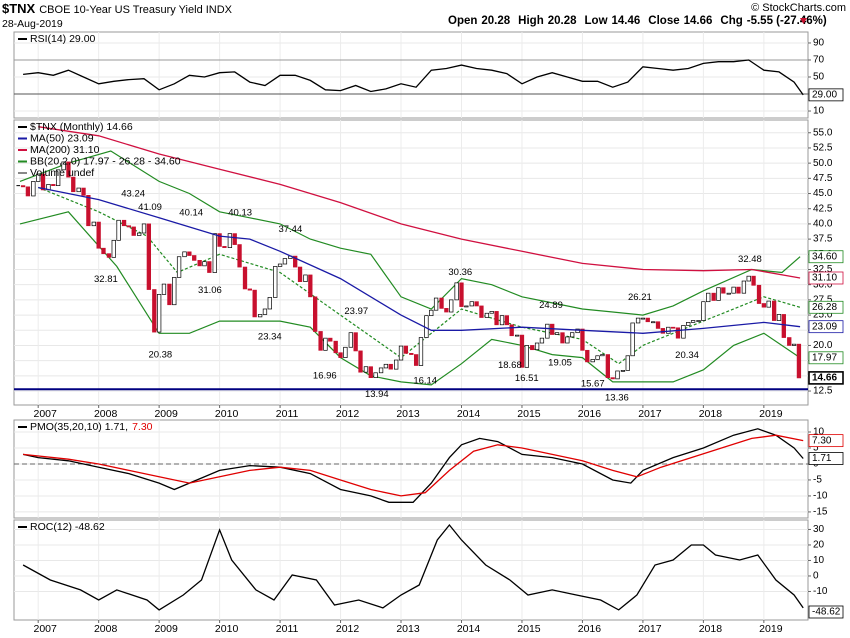 The image size is (850, 638). What do you see at coordinates (210, 290) in the screenshot?
I see `trough-label: 31.06` at bounding box center [210, 290].